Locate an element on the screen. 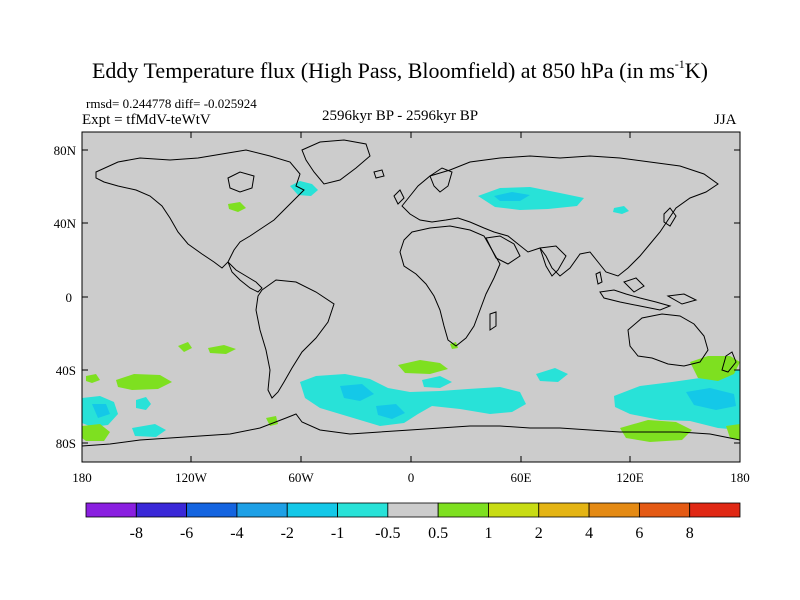 Image resolution: width=800 pixels, height=600 pixels. y-label-40n: 40N is located at coordinates (65, 223).